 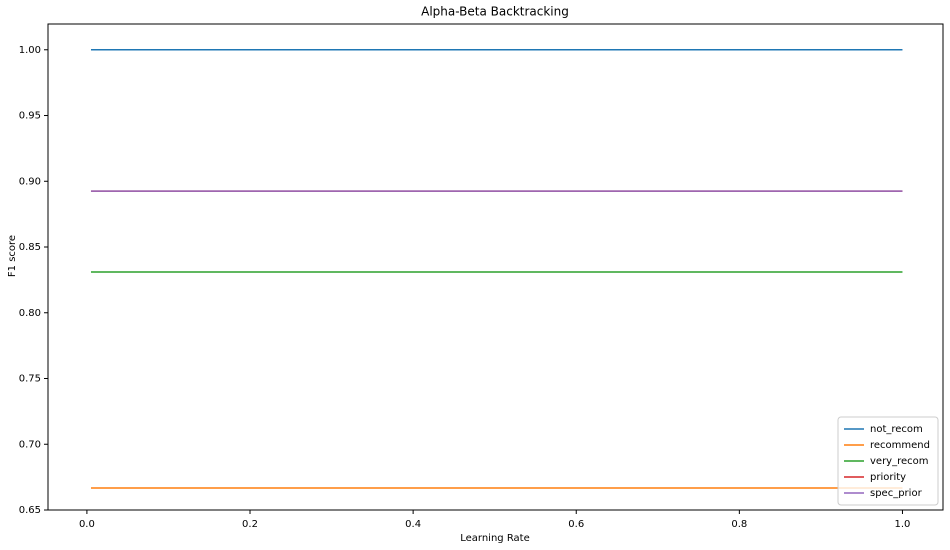 I want to click on y-tick-label: 0.95, so click(x=30, y=116).